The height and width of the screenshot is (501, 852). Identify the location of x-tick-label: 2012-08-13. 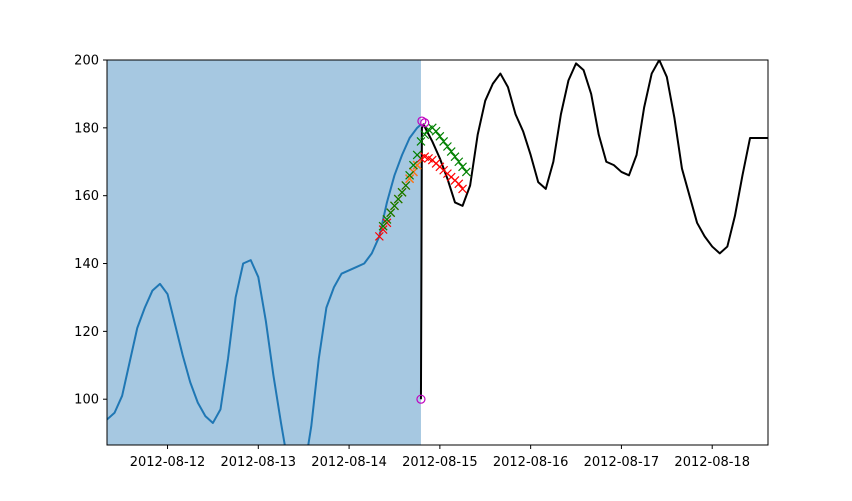
(259, 462).